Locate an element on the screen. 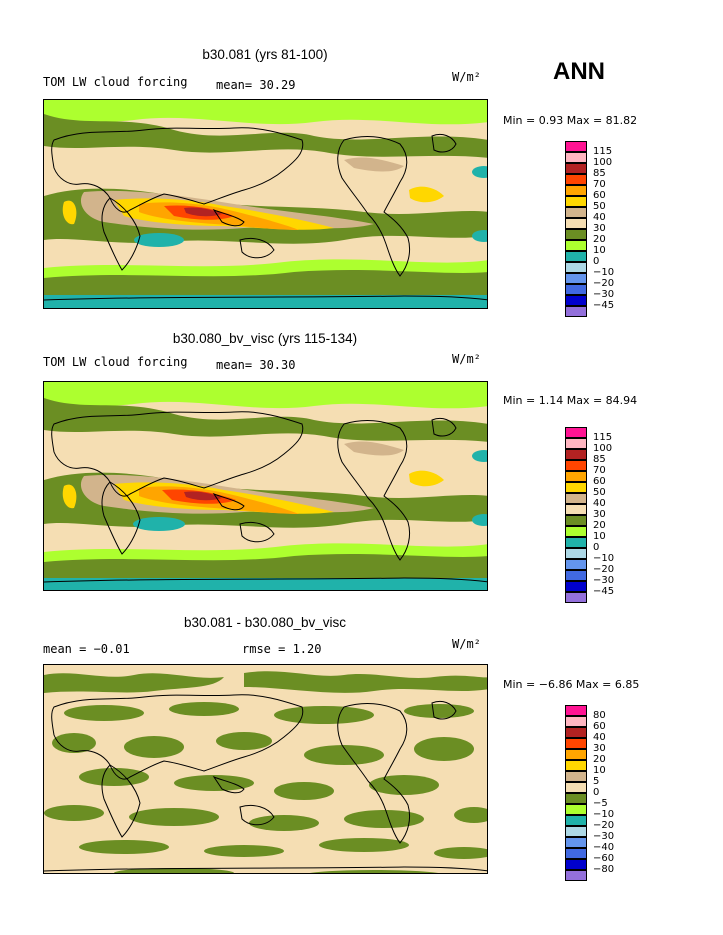  colorbar-label: −60 is located at coordinates (604, 858).